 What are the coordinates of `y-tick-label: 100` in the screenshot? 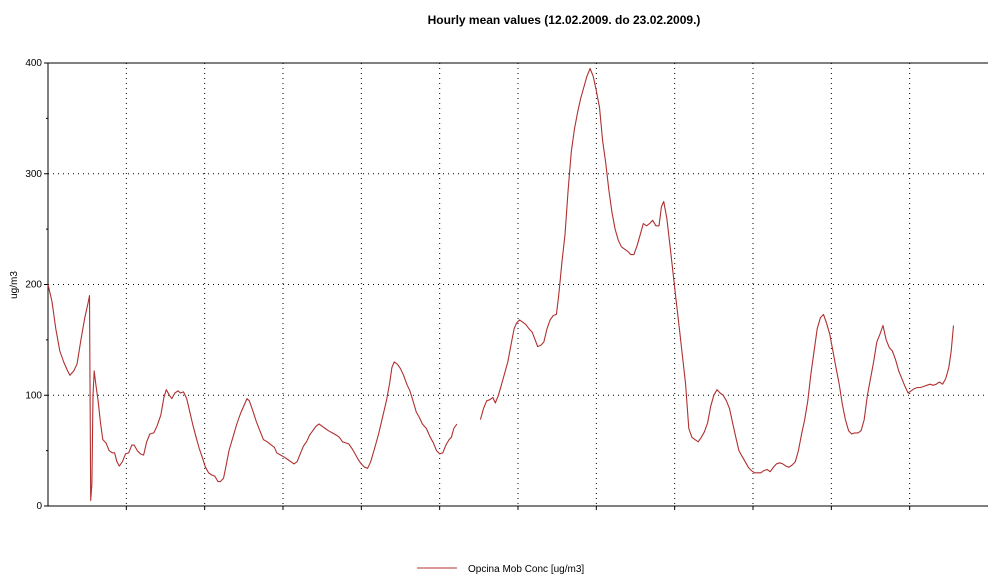 It's located at (33, 395).